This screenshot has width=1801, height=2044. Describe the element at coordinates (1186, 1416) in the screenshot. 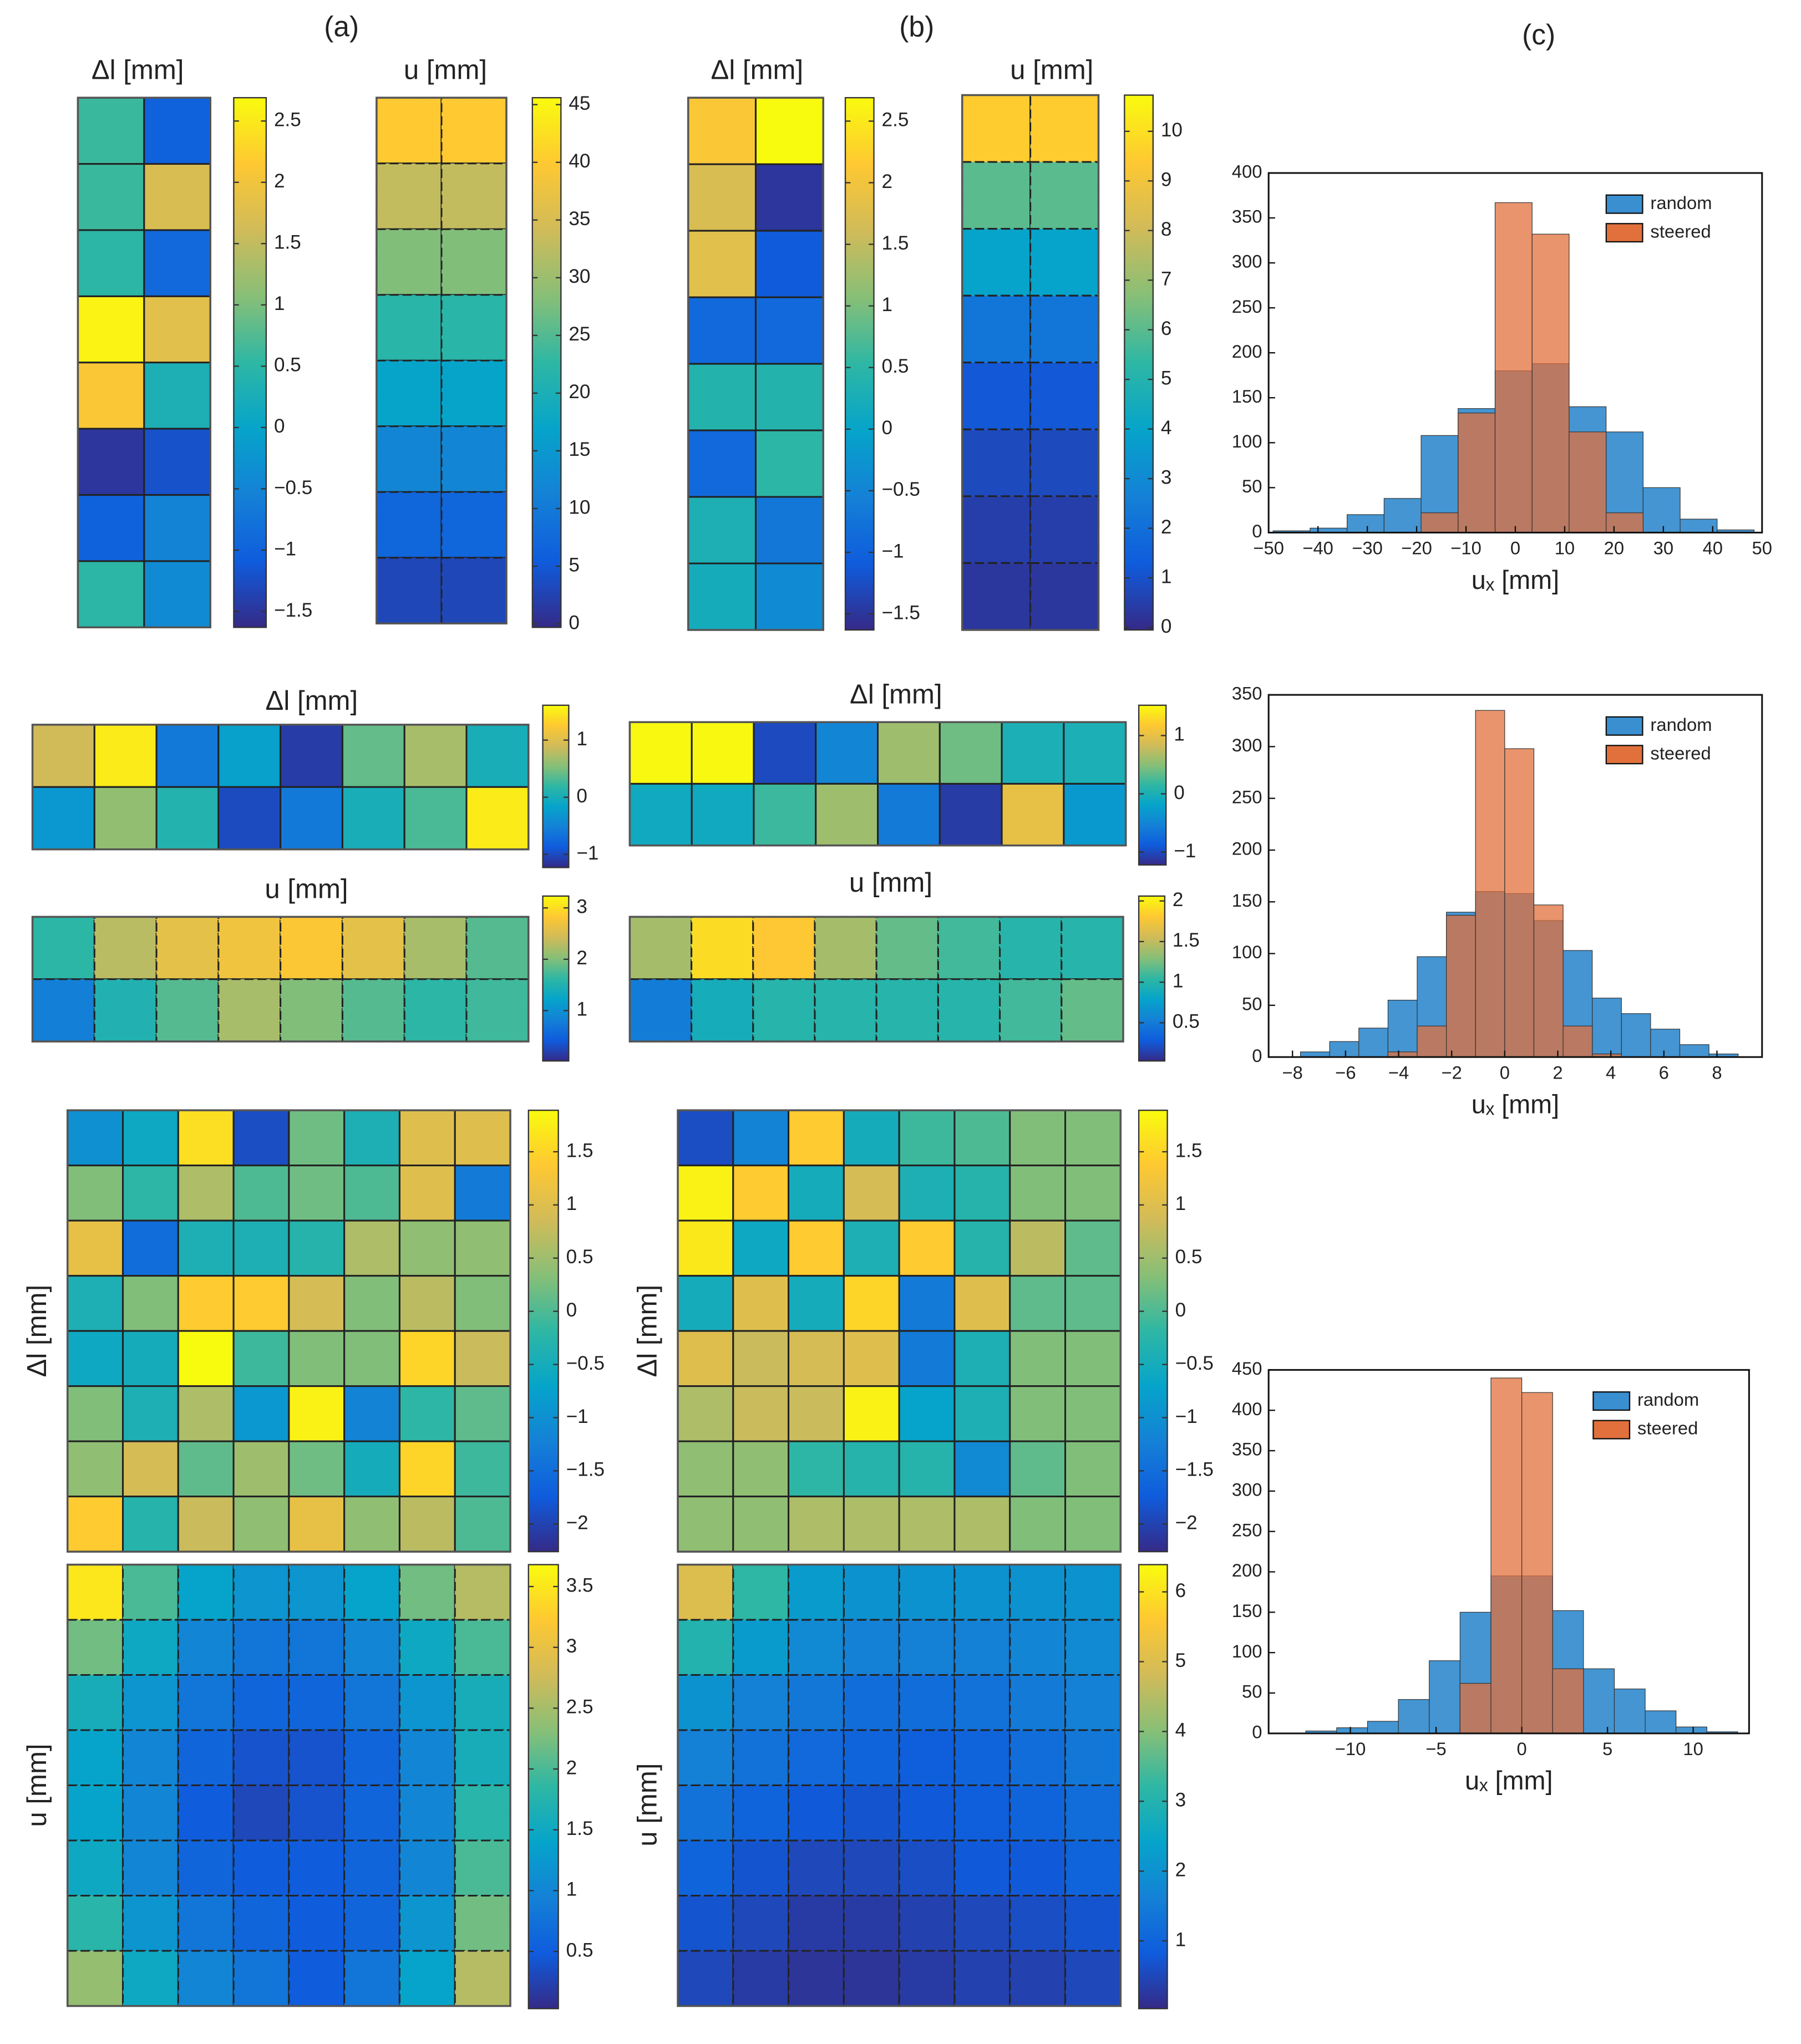

I see `colorbar-tick-label: −1` at that location.